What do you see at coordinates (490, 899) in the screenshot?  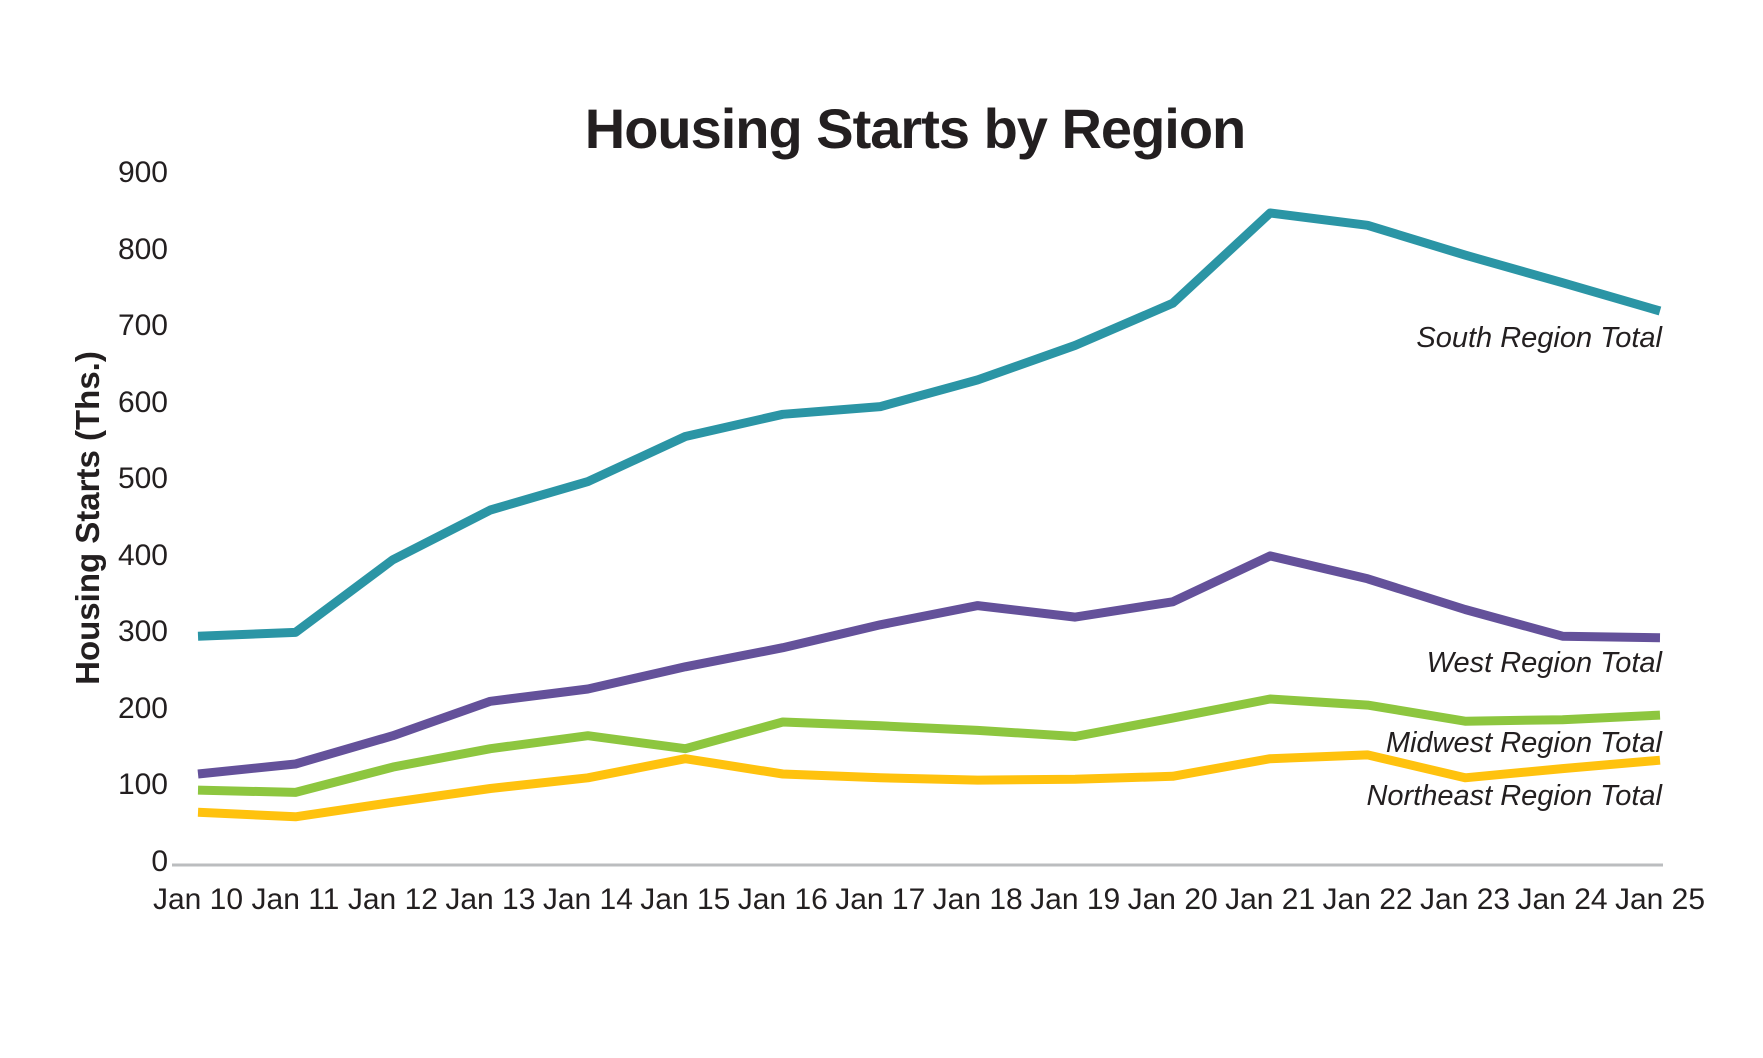 I see `x-tick-label: Jan 13` at bounding box center [490, 899].